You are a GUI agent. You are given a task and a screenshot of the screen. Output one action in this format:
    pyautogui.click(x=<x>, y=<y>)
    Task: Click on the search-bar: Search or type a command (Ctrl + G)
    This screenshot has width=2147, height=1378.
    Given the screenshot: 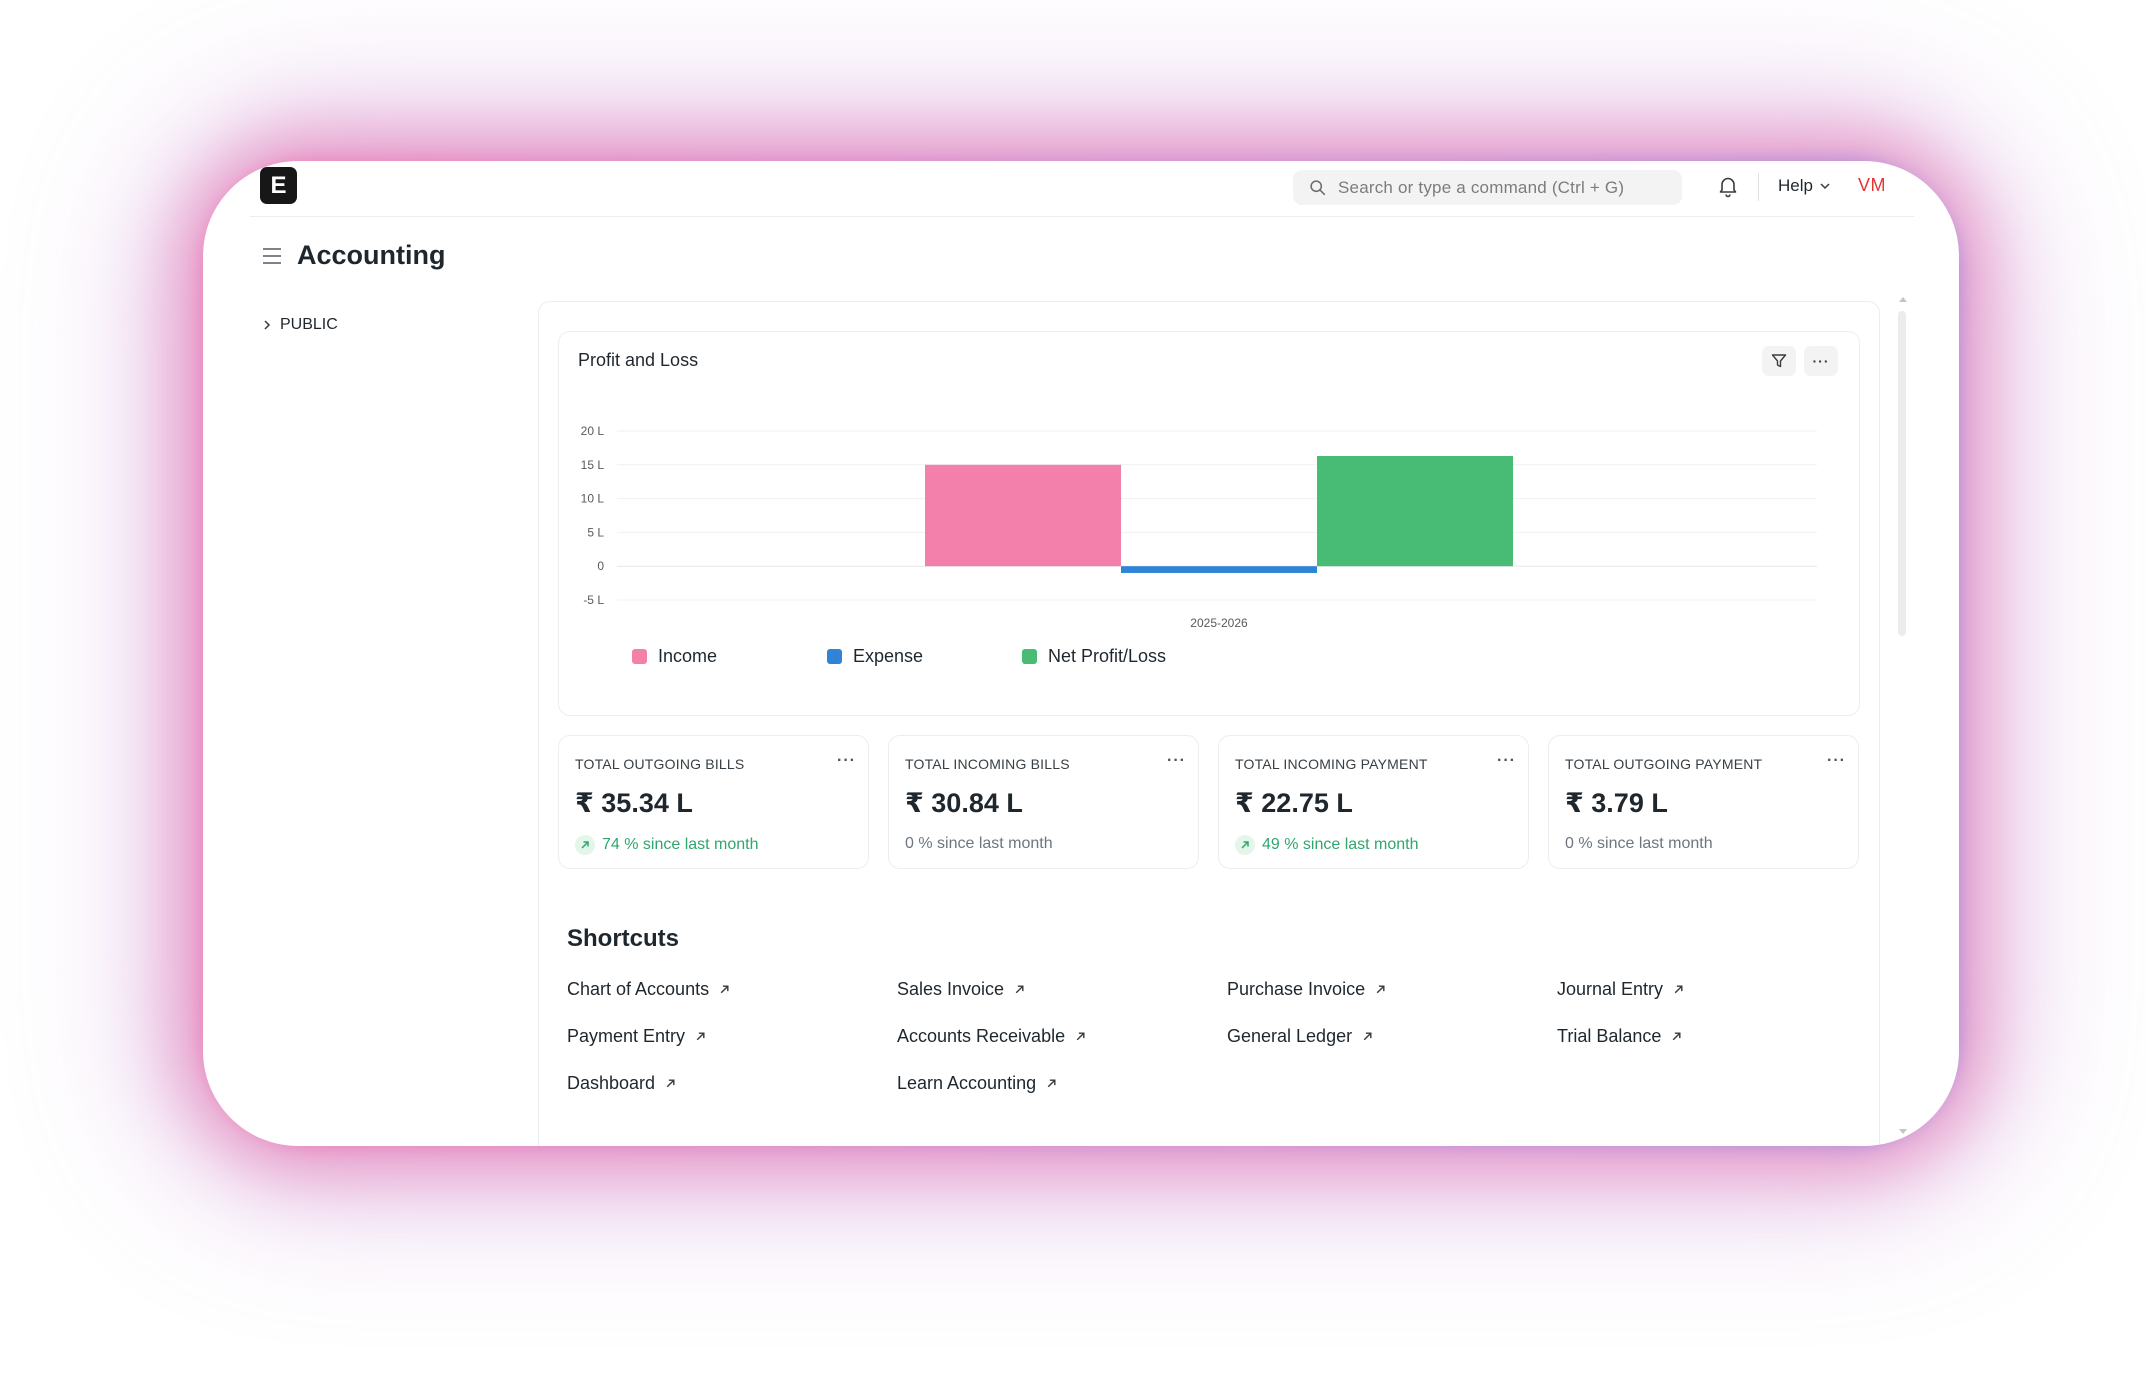 What is the action you would take?
    pyautogui.click(x=1487, y=187)
    